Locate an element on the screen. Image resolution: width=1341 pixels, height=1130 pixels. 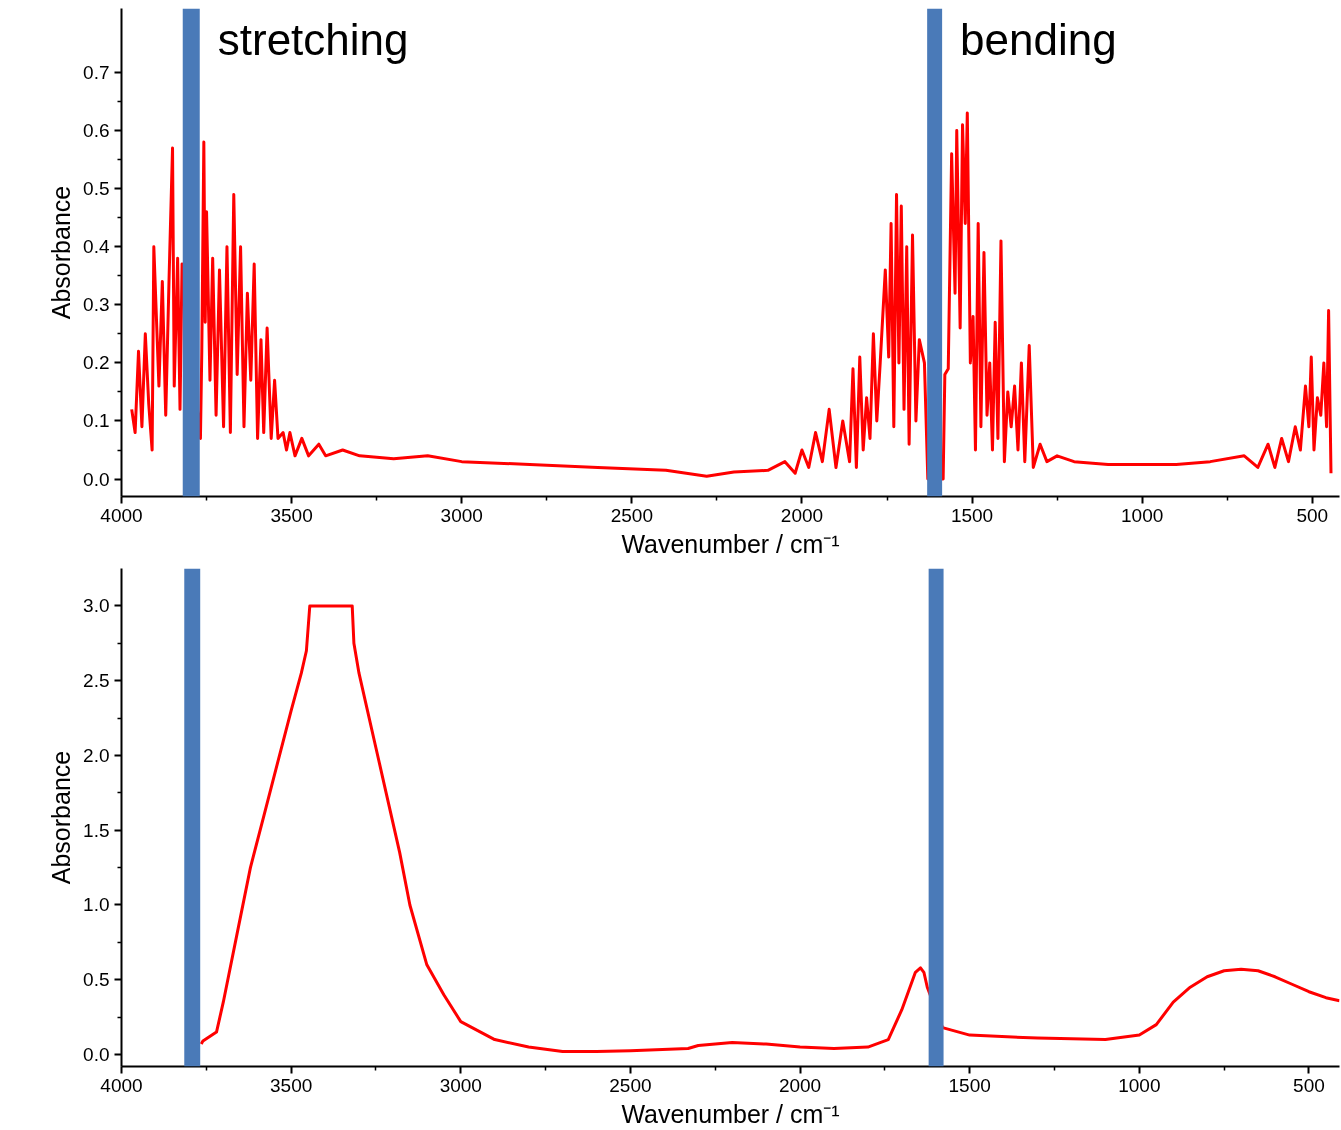
y-tick-label: 2.0 is located at coordinates (96, 755).